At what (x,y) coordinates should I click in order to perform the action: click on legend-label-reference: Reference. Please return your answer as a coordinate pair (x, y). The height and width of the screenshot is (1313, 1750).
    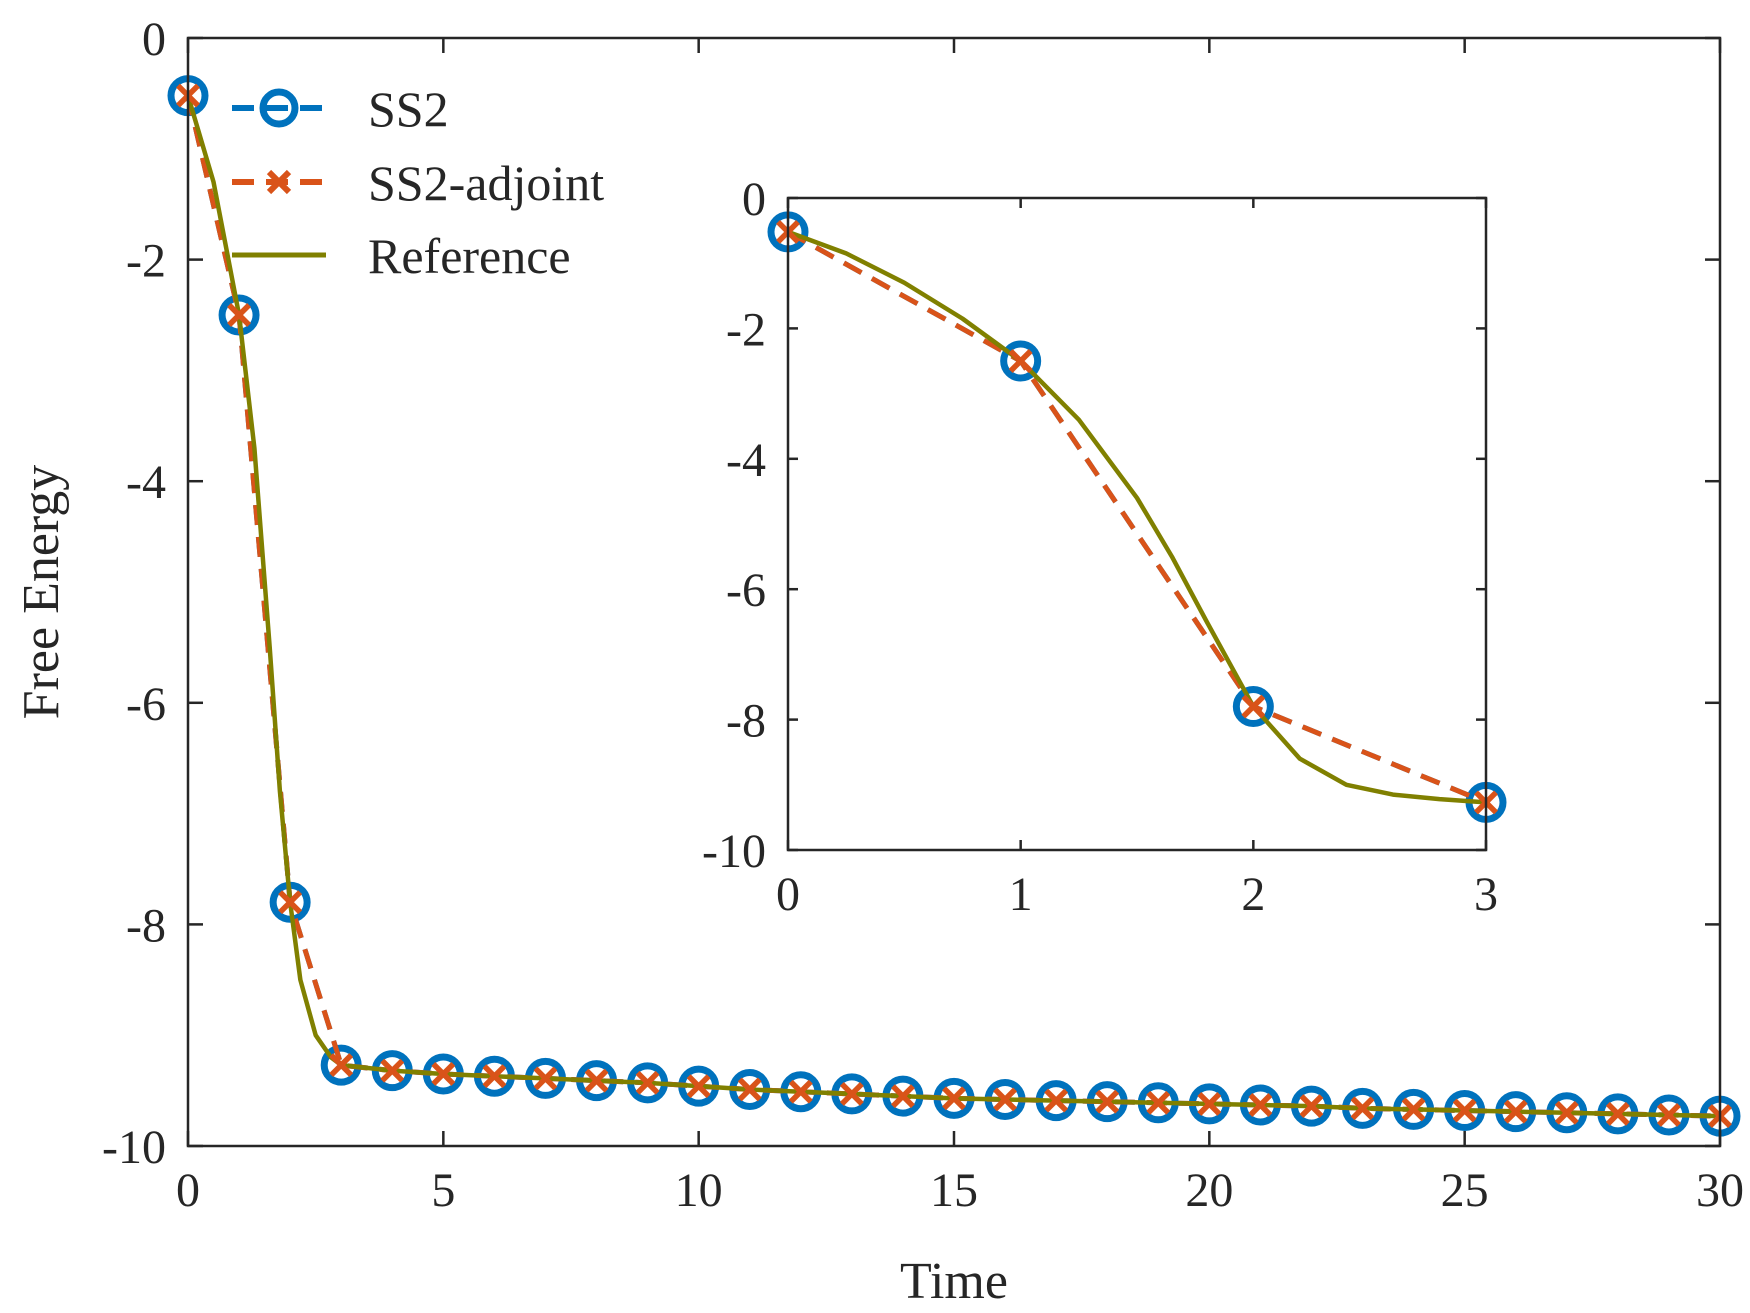
    Looking at the image, I should click on (469, 256).